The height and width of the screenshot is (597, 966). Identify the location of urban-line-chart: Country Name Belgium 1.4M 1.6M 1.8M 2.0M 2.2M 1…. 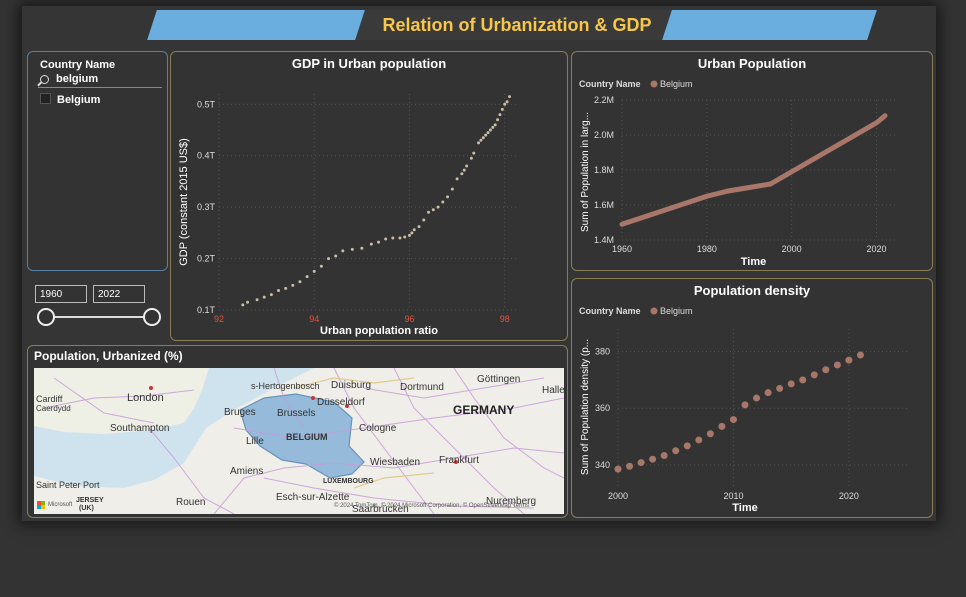
(737, 173).